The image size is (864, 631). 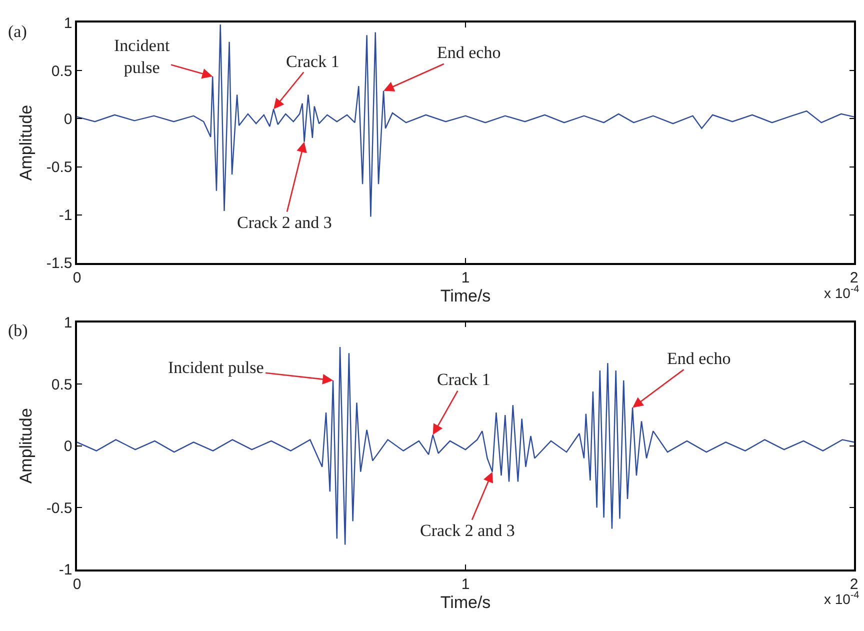 I want to click on y-tick-label: -1.5, so click(x=59, y=263).